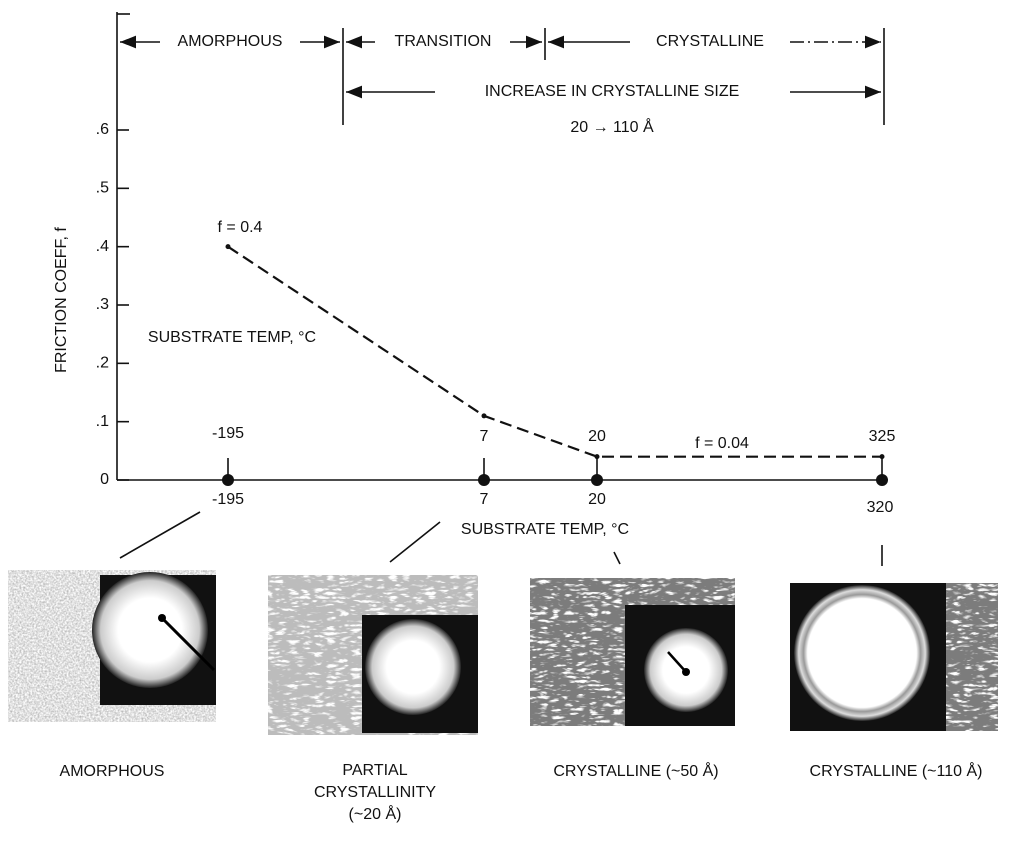 This screenshot has width=1014, height=847. I want to click on x-tick-label: 320, so click(880, 507).